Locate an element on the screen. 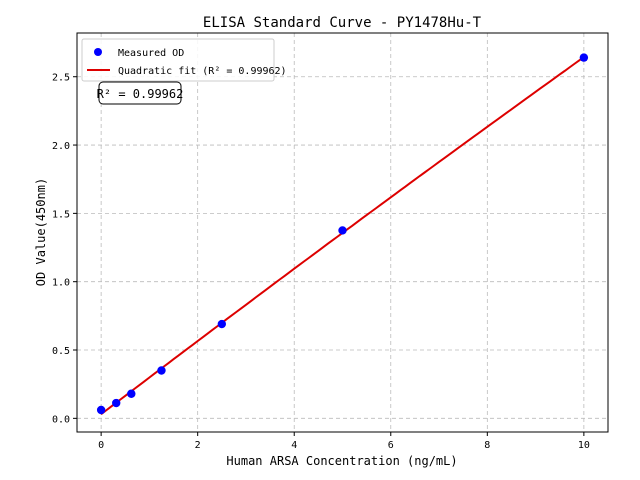  chart-title: ELISA Standard Curve - PY1478Hu-T is located at coordinates (342, 23).